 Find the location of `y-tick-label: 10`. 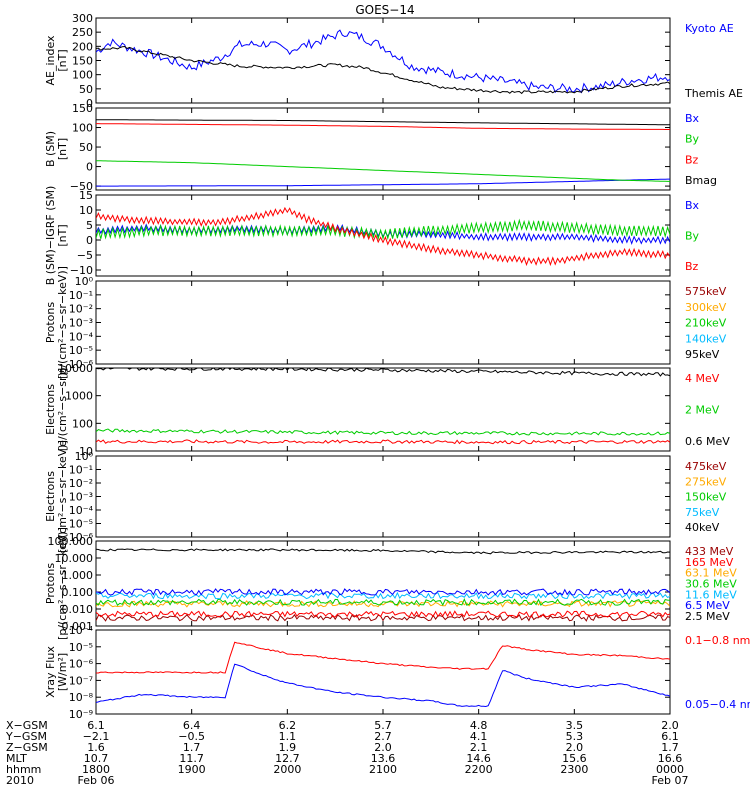

y-tick-label: 10 is located at coordinates (86, 451).